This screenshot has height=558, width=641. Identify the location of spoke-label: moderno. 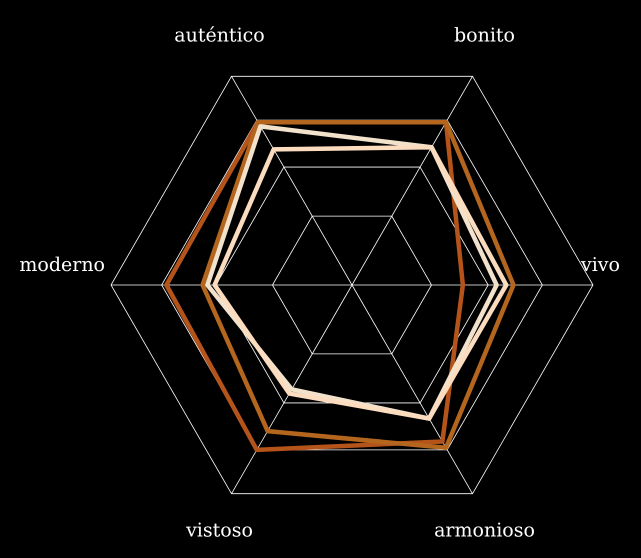
(62, 265).